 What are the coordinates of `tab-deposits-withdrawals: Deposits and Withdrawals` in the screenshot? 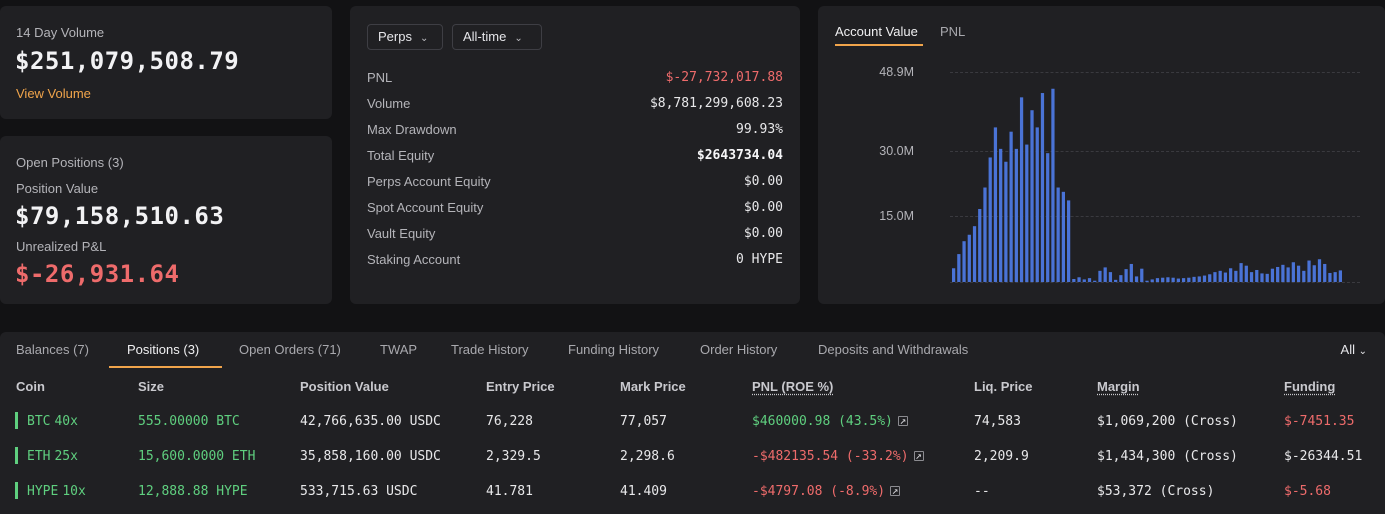 It's located at (893, 349).